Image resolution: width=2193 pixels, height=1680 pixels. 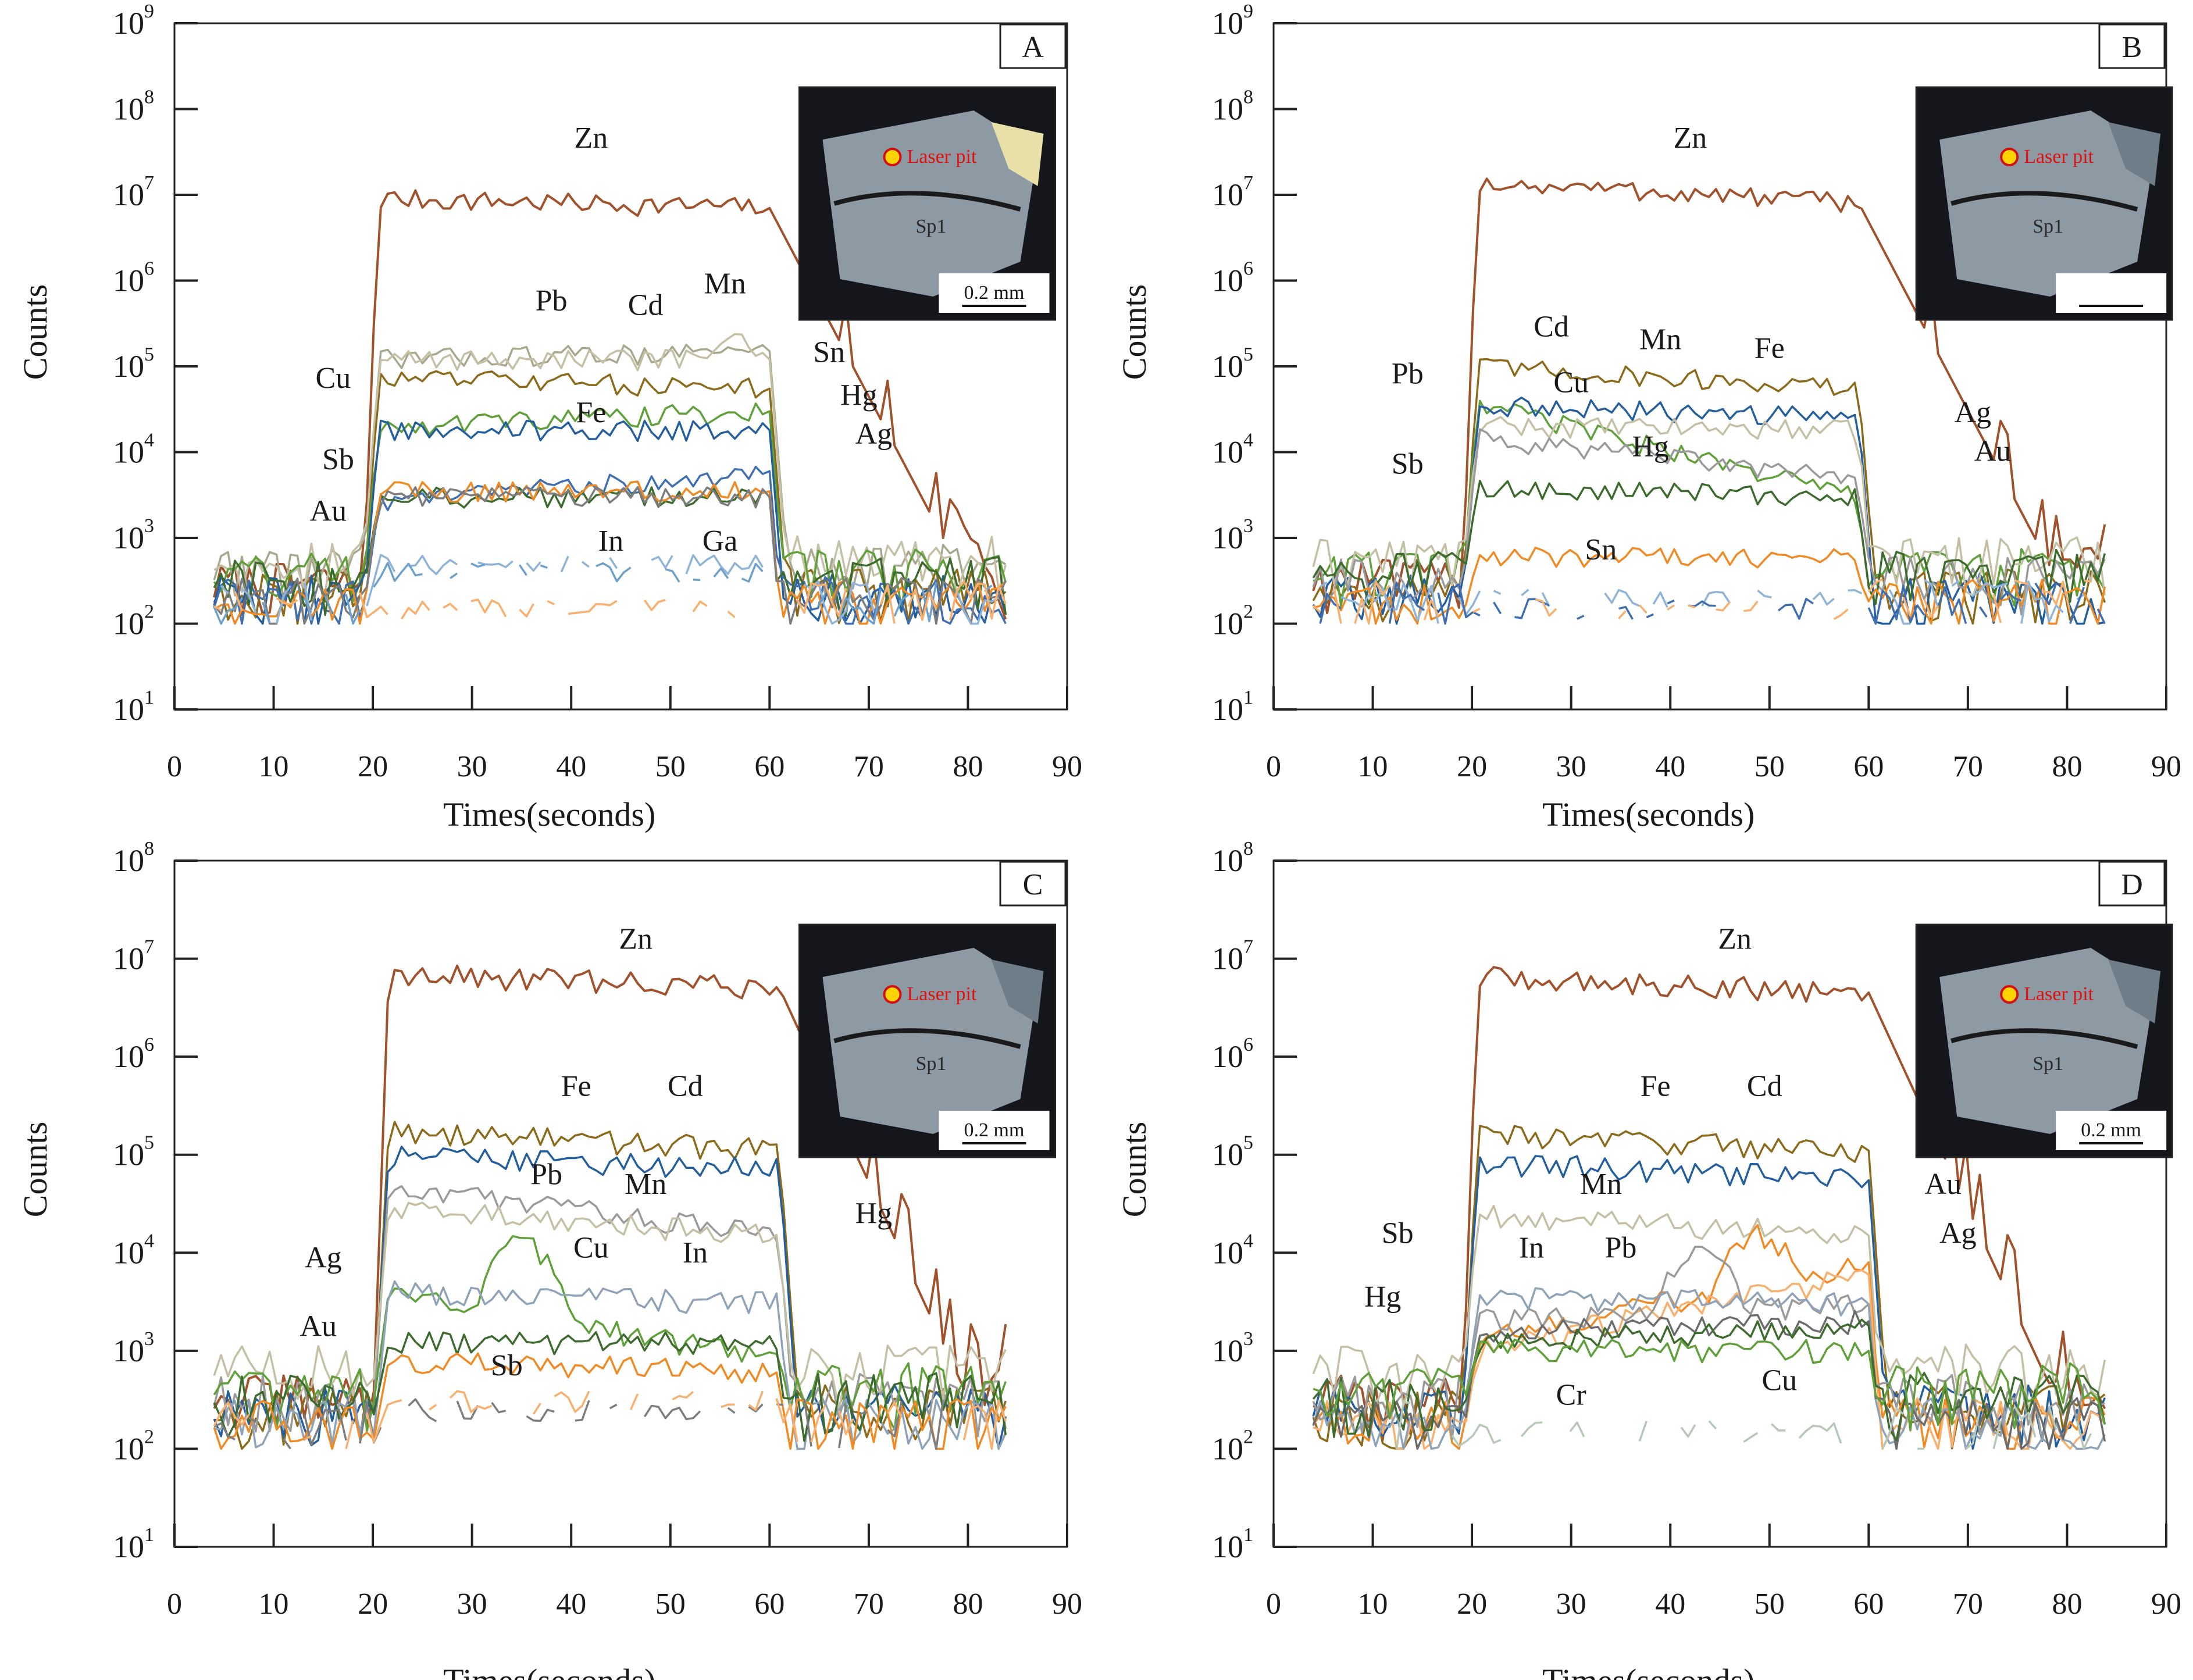 What do you see at coordinates (695, 1253) in the screenshot?
I see `series-label-in: In` at bounding box center [695, 1253].